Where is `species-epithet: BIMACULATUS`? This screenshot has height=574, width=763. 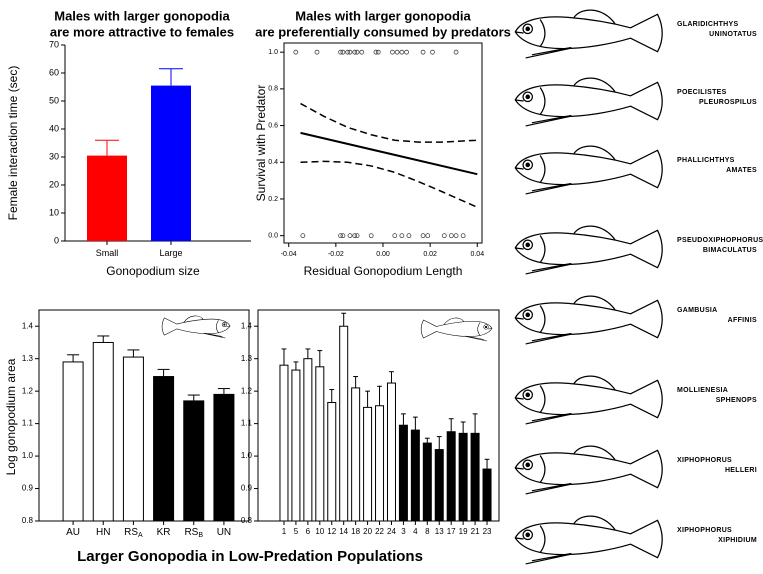
species-epithet: BIMACULATUS is located at coordinates (730, 250).